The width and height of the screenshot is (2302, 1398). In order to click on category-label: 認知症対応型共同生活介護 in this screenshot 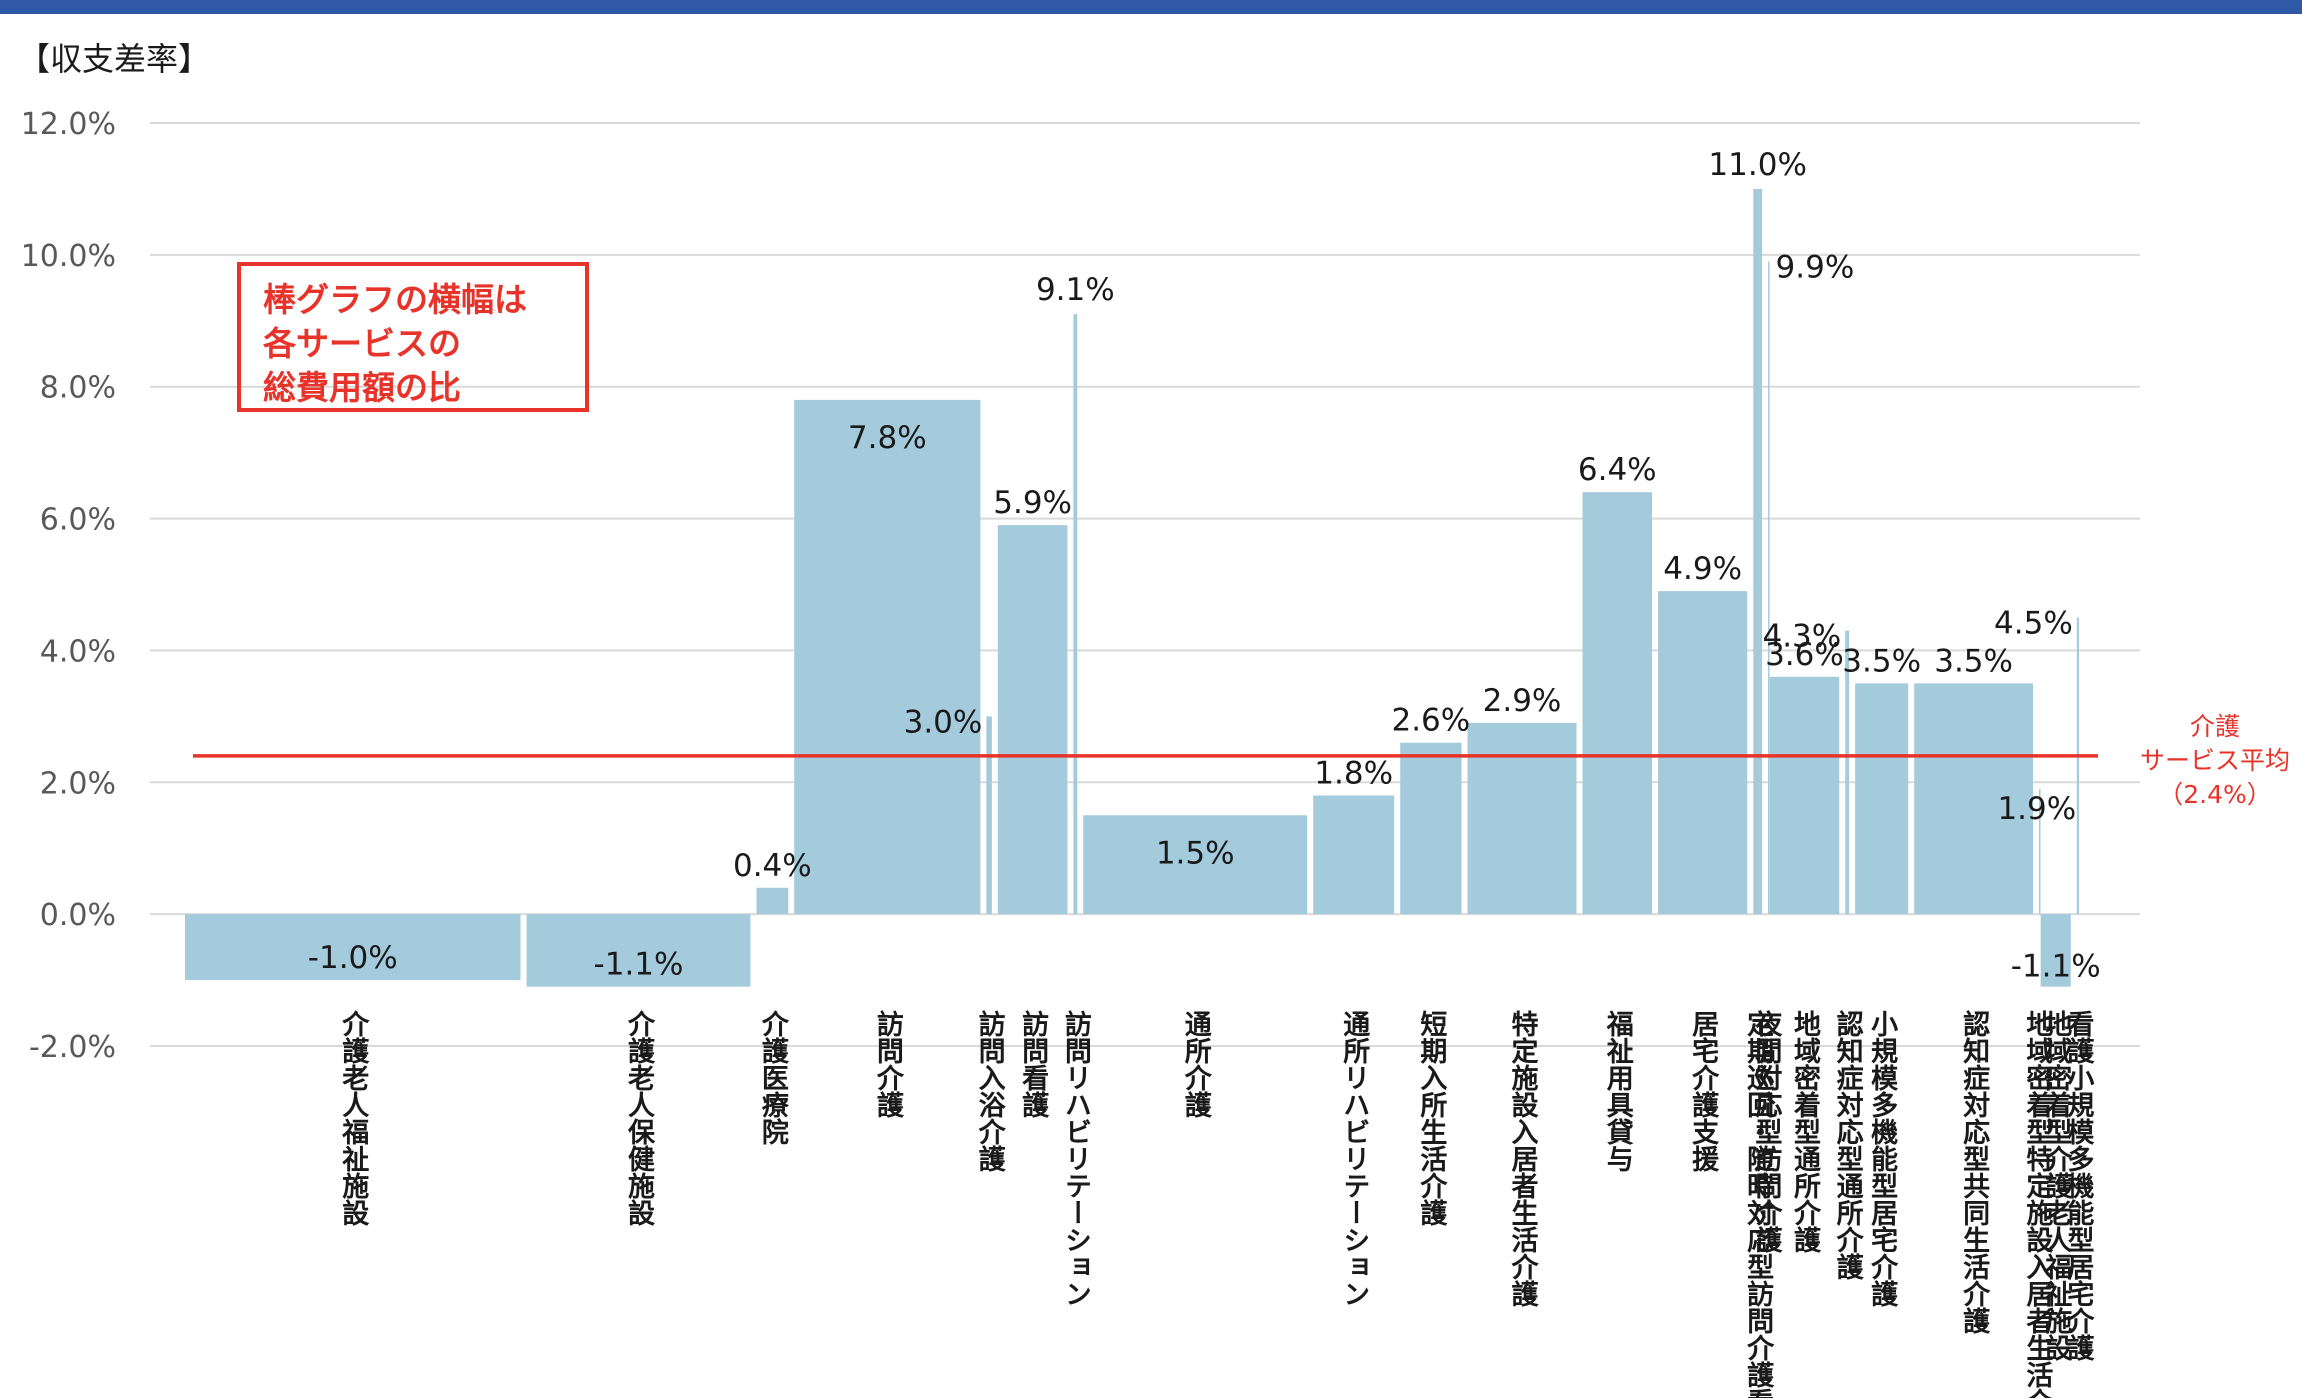, I will do `click(1974, 1171)`.